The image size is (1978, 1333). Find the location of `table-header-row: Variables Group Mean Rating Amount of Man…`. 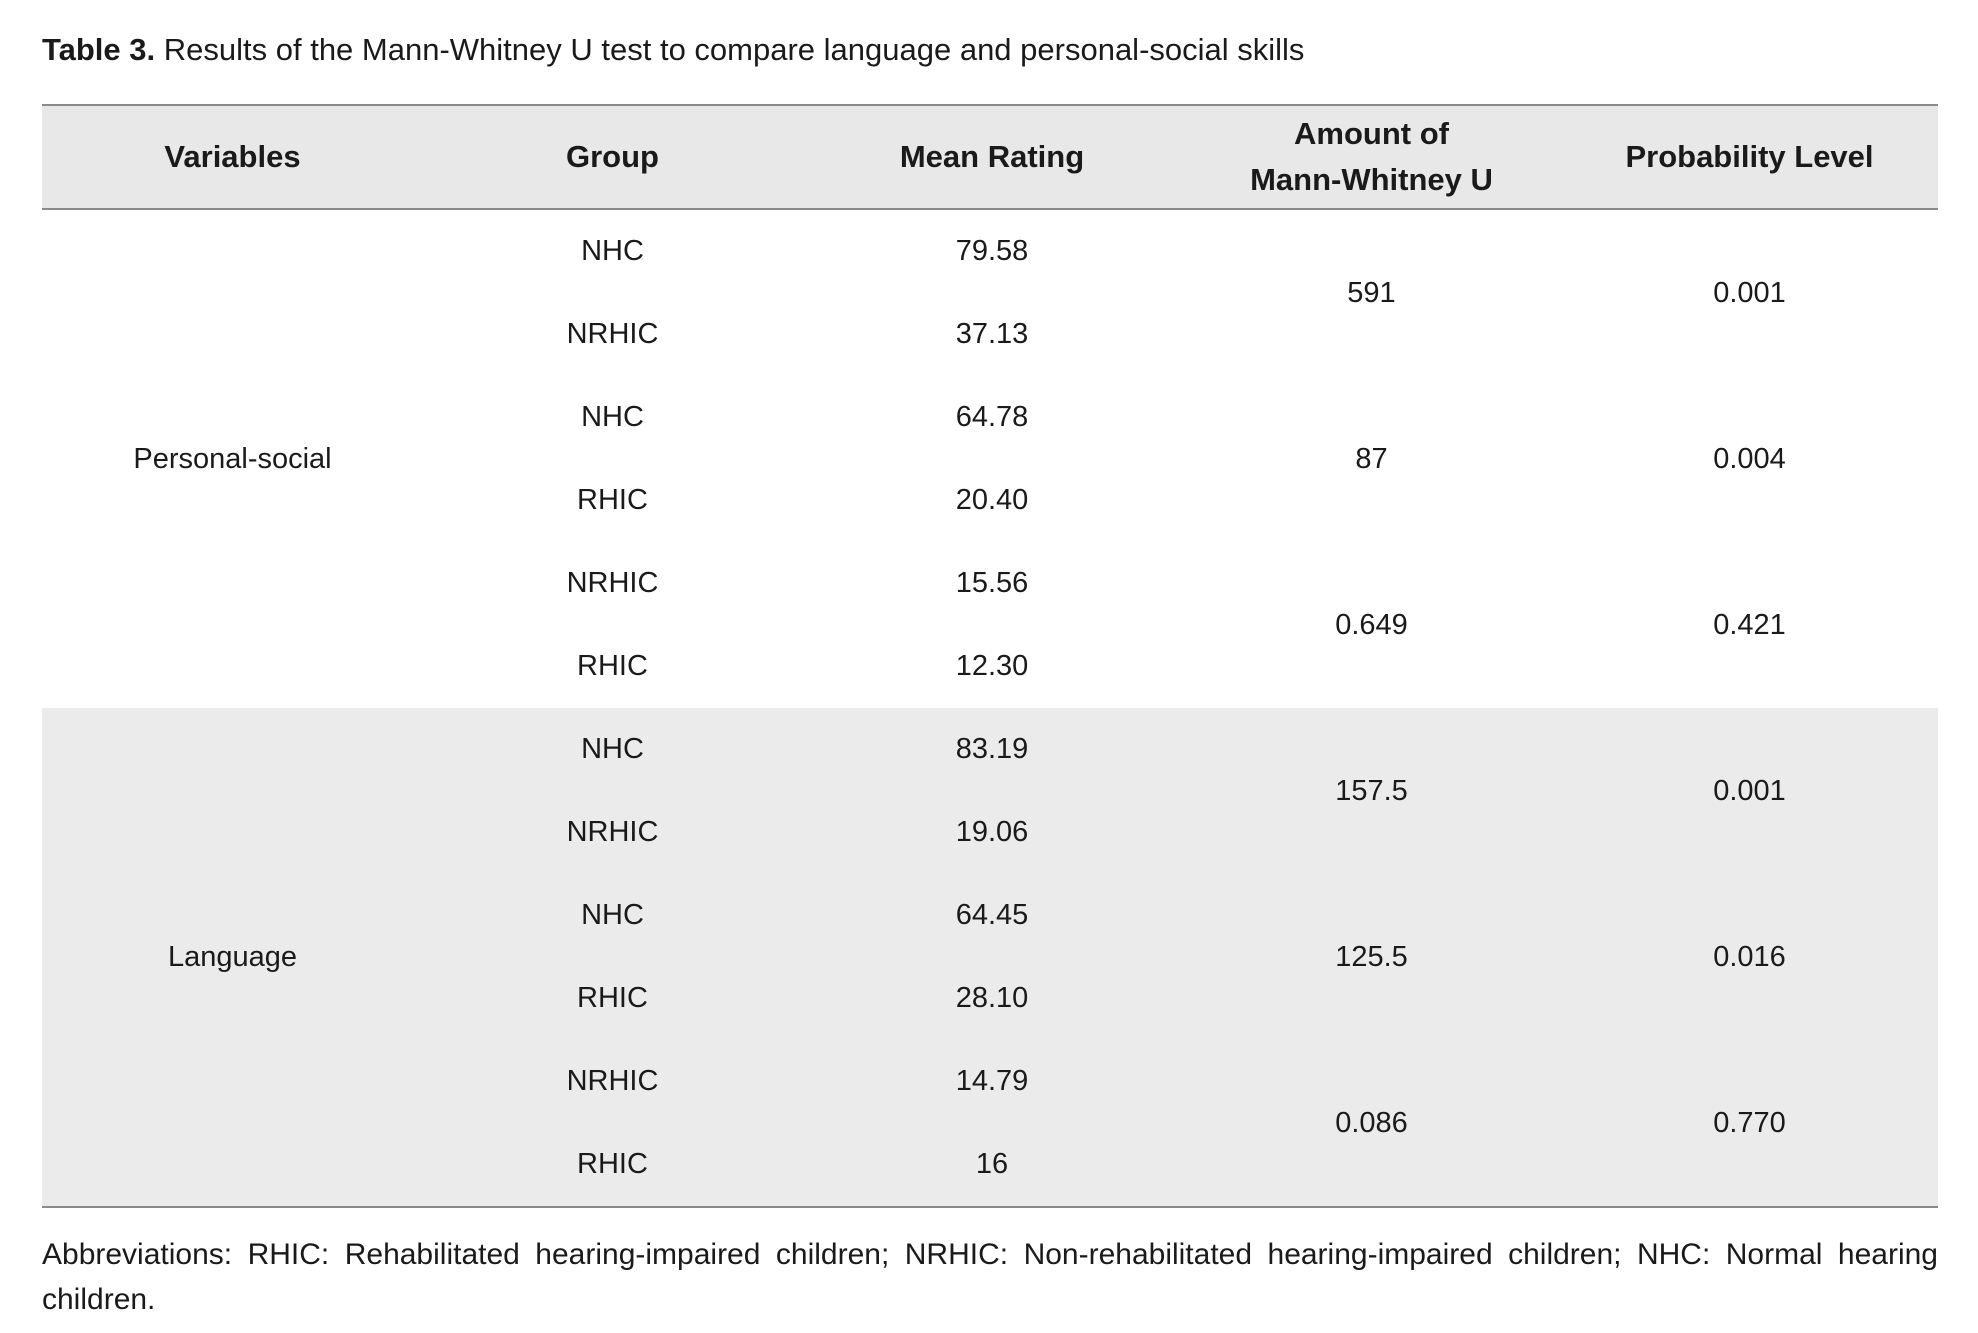

table-header-row: Variables Group Mean Rating Amount of Man… is located at coordinates (990, 157).